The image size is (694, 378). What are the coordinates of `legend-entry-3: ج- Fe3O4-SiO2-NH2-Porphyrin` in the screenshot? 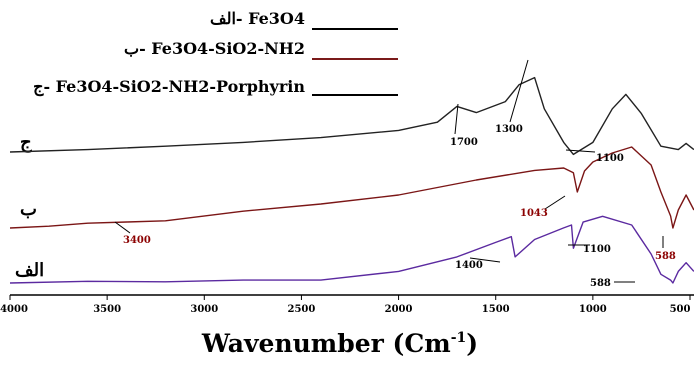 It's located at (169, 87).